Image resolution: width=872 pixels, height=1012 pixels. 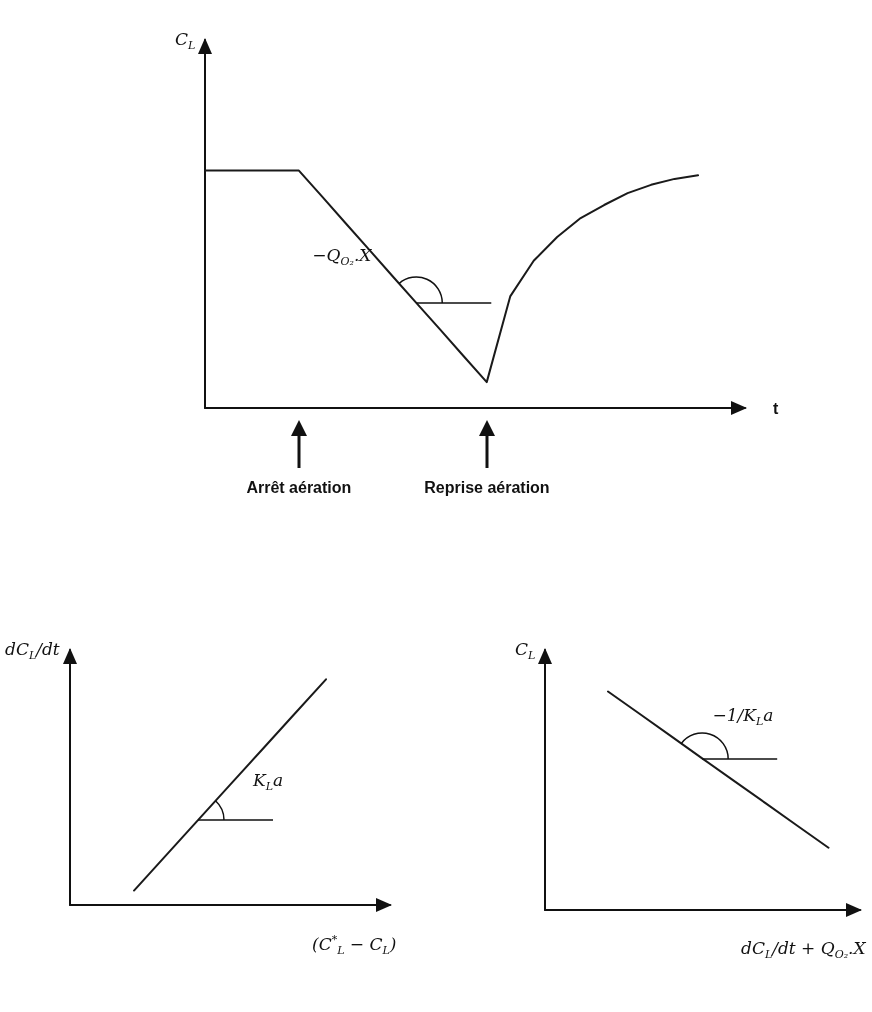 I want to click on annotation: −Q$_{O₂}$.X, so click(x=342, y=256).